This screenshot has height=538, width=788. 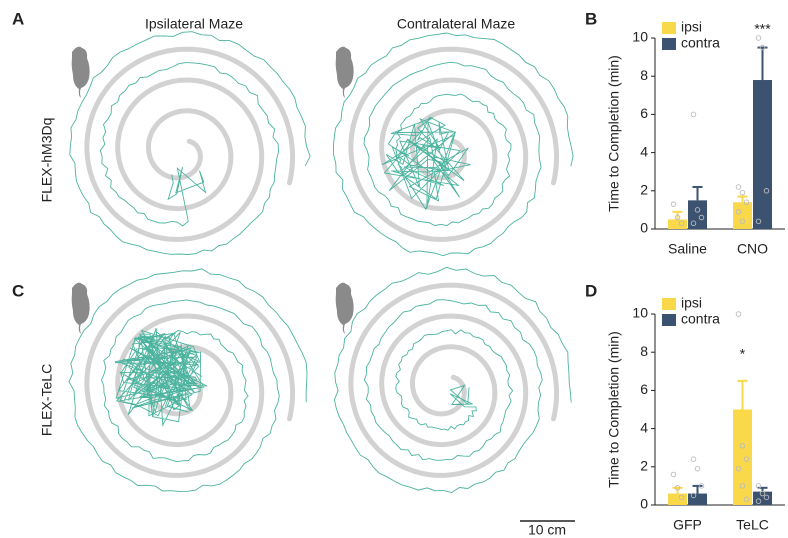 I want to click on panel-label: D, so click(x=591, y=290).